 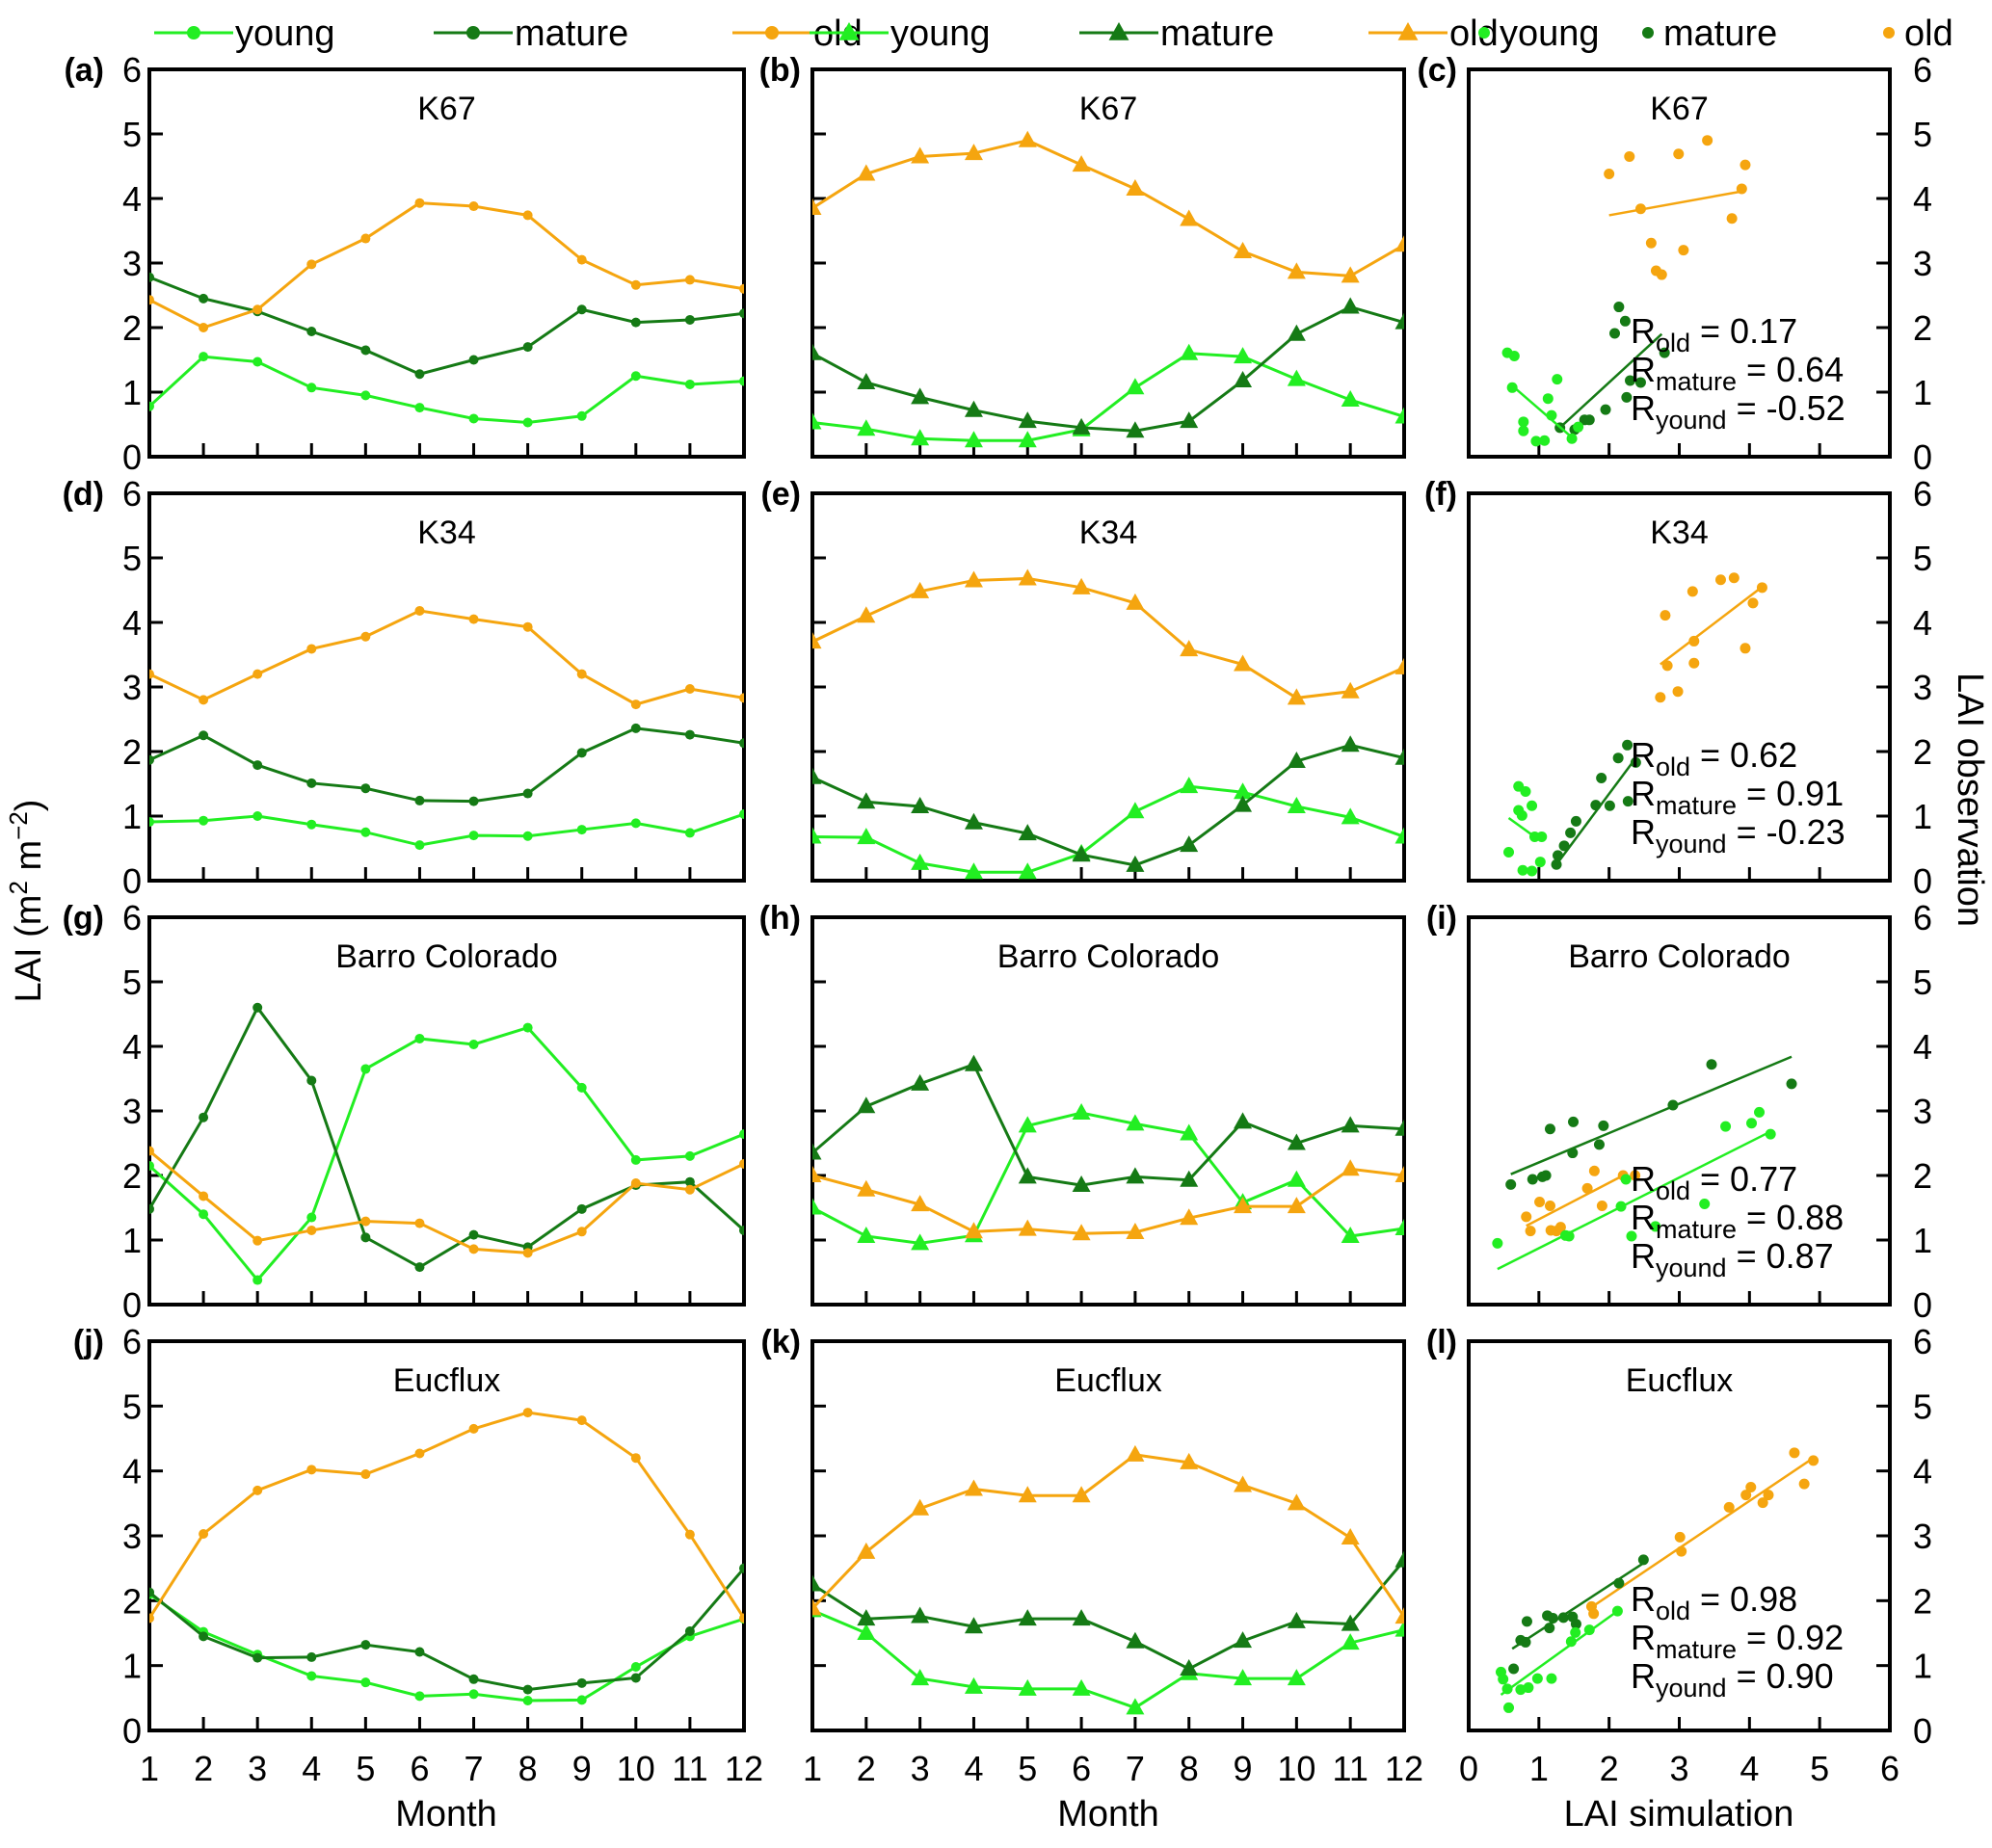 What do you see at coordinates (132, 70) in the screenshot?
I see `y-tick-label: 6` at bounding box center [132, 70].